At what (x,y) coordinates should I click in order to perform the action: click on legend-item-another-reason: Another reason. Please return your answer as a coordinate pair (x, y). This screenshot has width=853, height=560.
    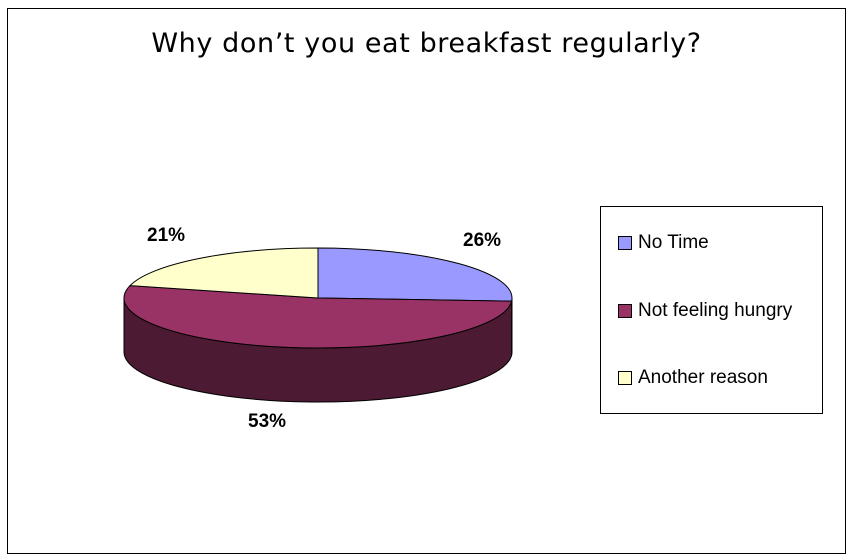
    Looking at the image, I should click on (693, 378).